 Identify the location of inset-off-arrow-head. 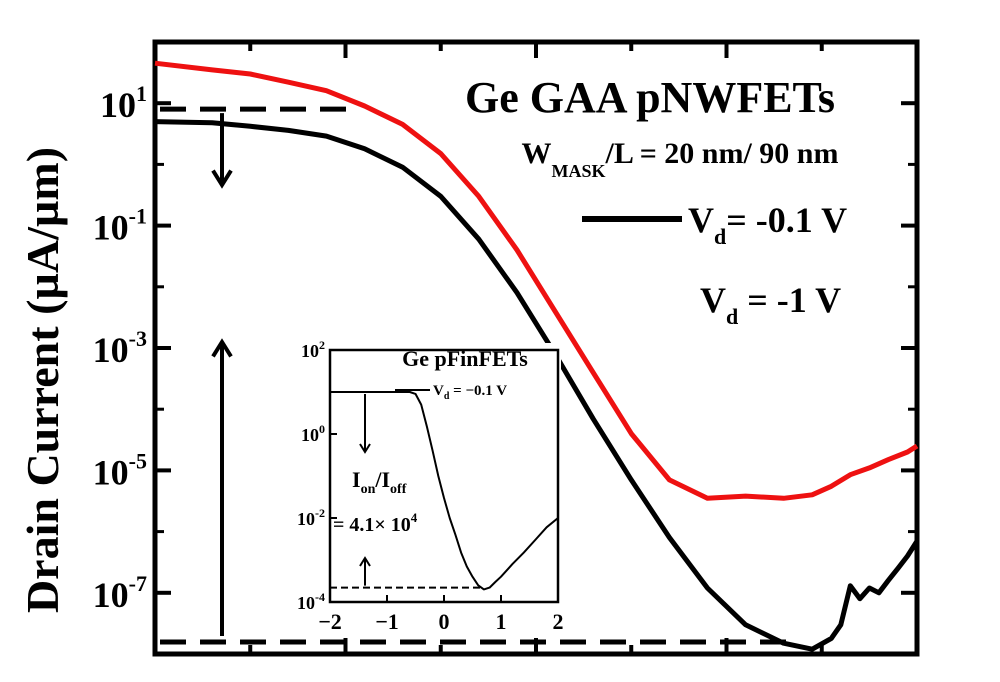
(365, 561).